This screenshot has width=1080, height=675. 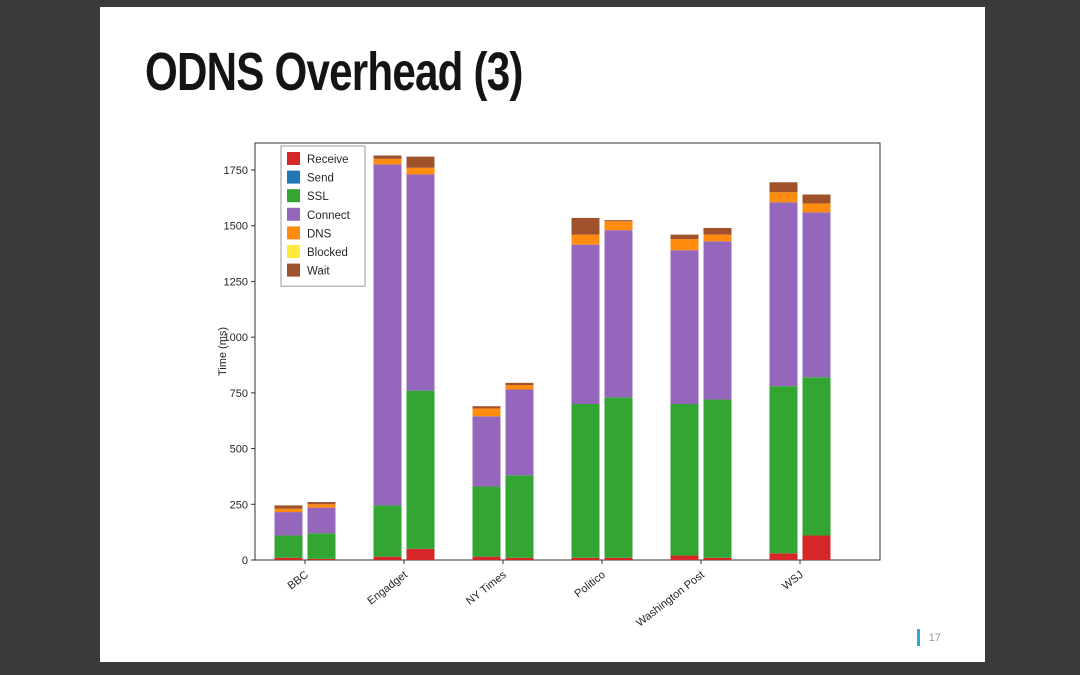 What do you see at coordinates (334, 72) in the screenshot?
I see `slide-title: ODNS Overhead (3)` at bounding box center [334, 72].